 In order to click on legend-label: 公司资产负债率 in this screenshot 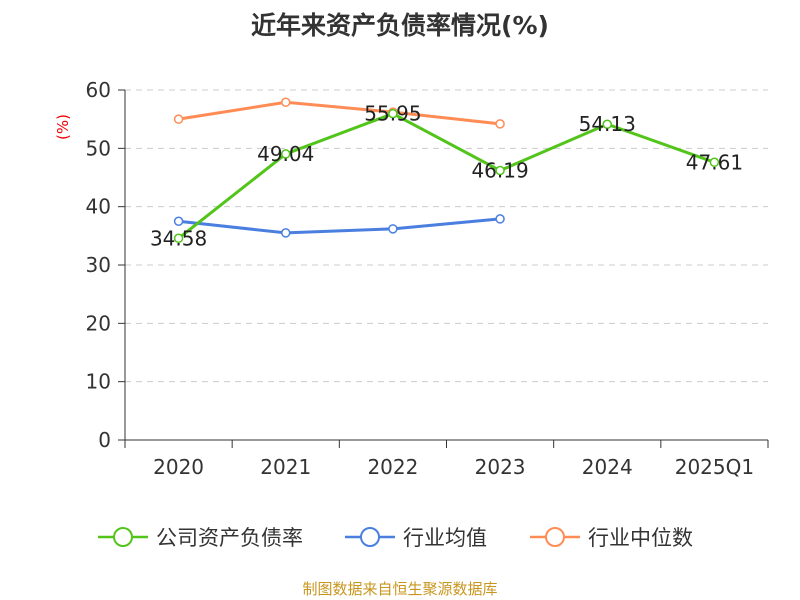, I will do `click(229, 538)`.